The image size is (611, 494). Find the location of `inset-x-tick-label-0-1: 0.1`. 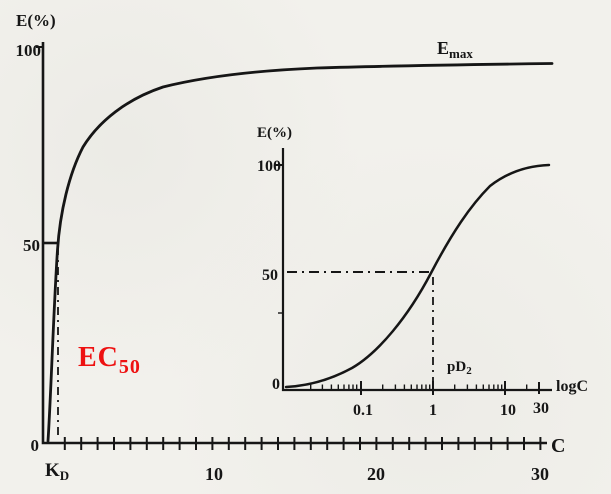

inset-x-tick-label-0-1: 0.1 is located at coordinates (363, 410).